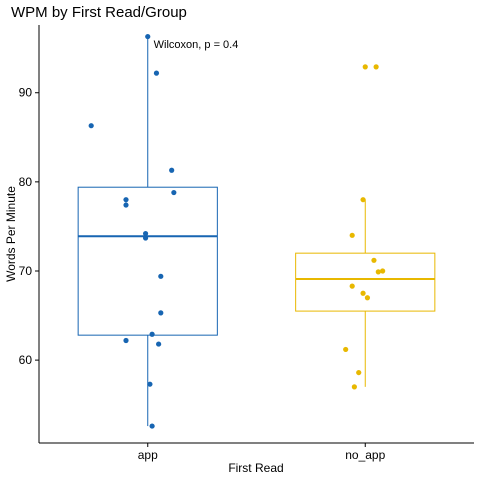 The width and height of the screenshot is (480, 480). I want to click on y-tick-label: 90, so click(26, 93).